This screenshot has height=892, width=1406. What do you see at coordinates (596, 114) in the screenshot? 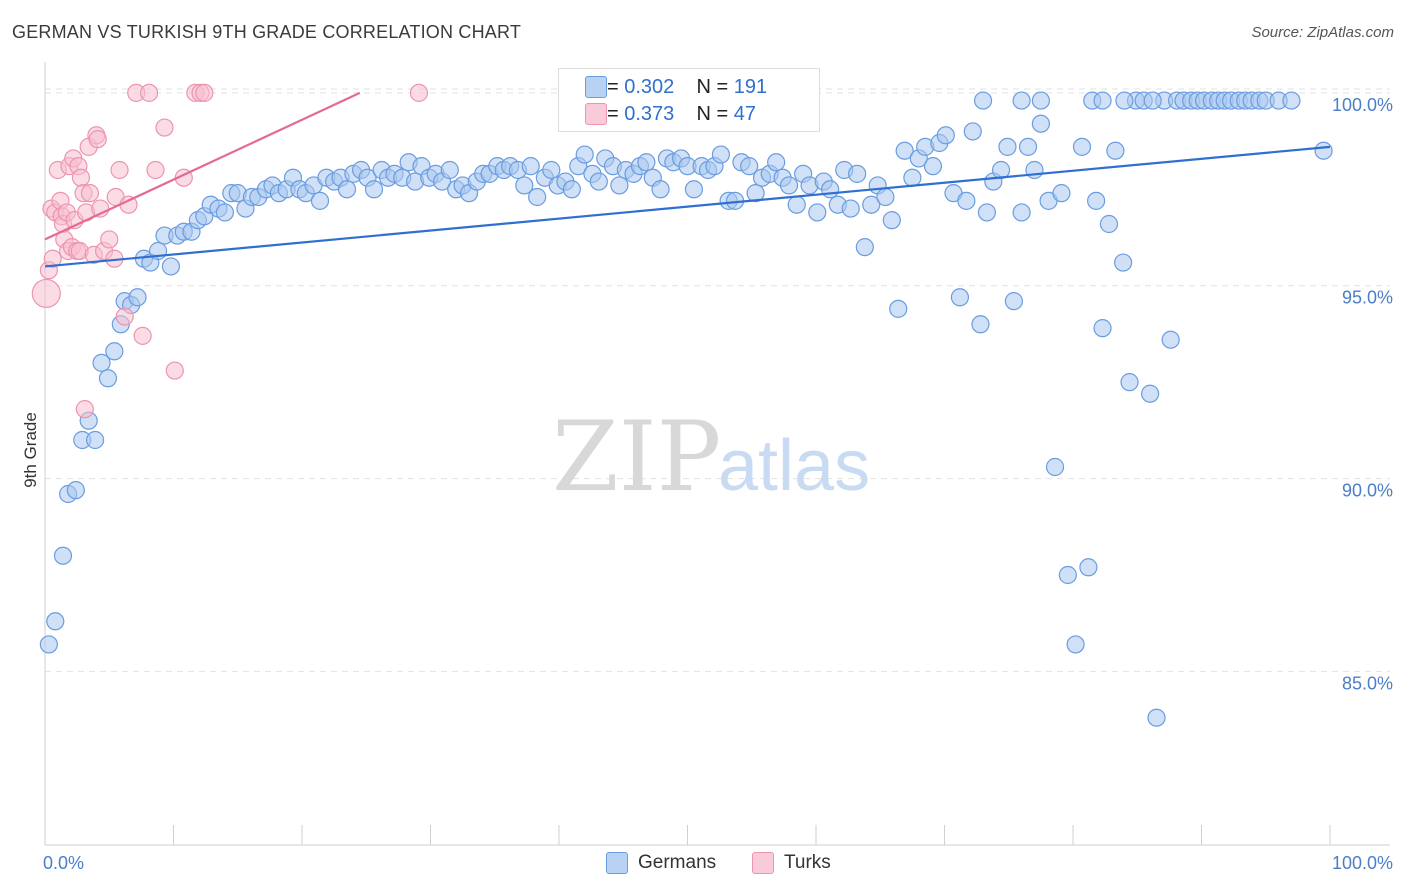
I see `legend-swatch-turks` at bounding box center [596, 114].